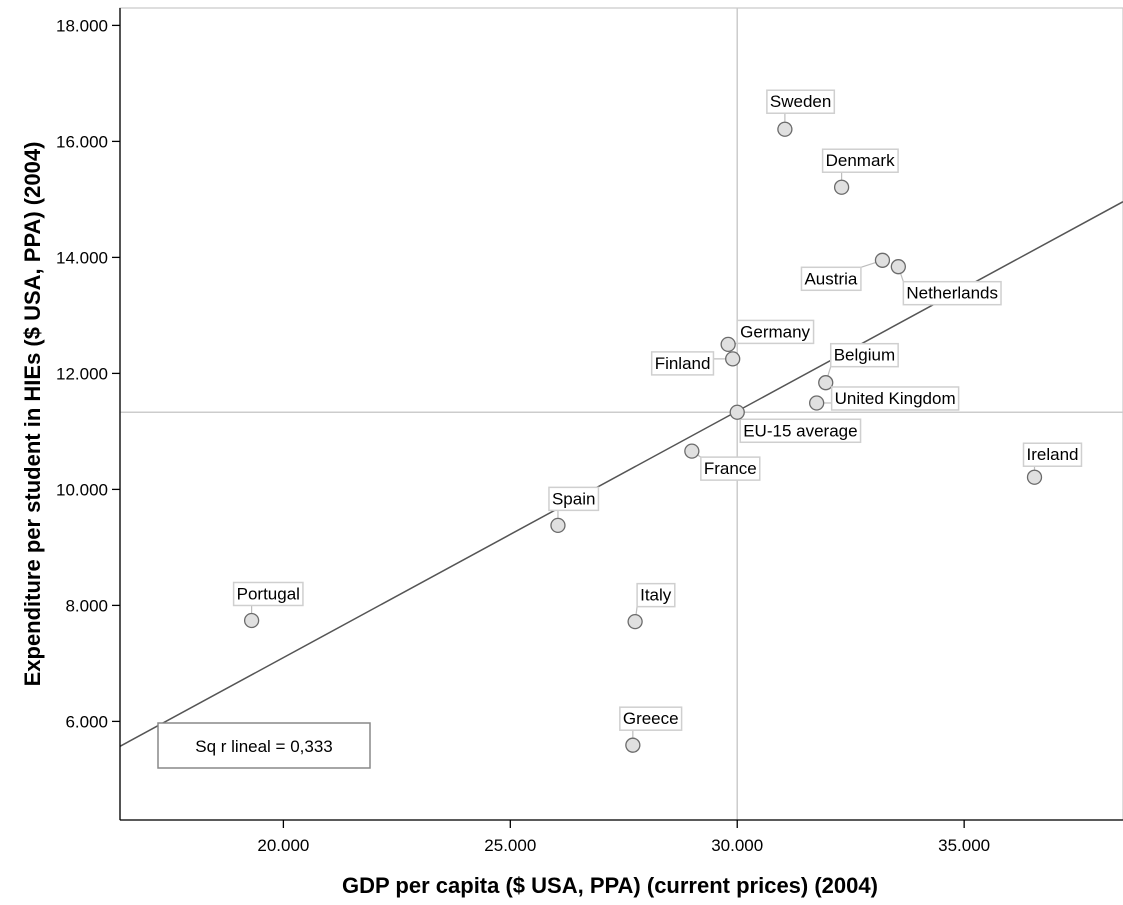 This screenshot has width=1123, height=905. I want to click on point-label: Ireland, so click(1053, 454).